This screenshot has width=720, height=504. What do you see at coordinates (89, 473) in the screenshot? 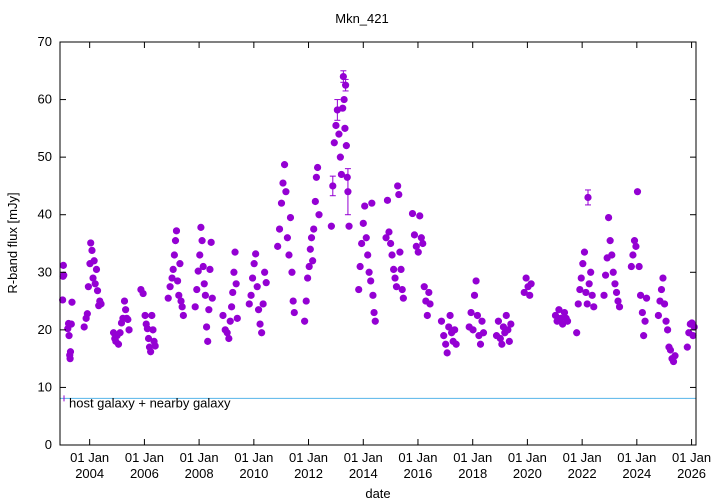
I see `x-tick-label-year: 2004` at bounding box center [89, 473].